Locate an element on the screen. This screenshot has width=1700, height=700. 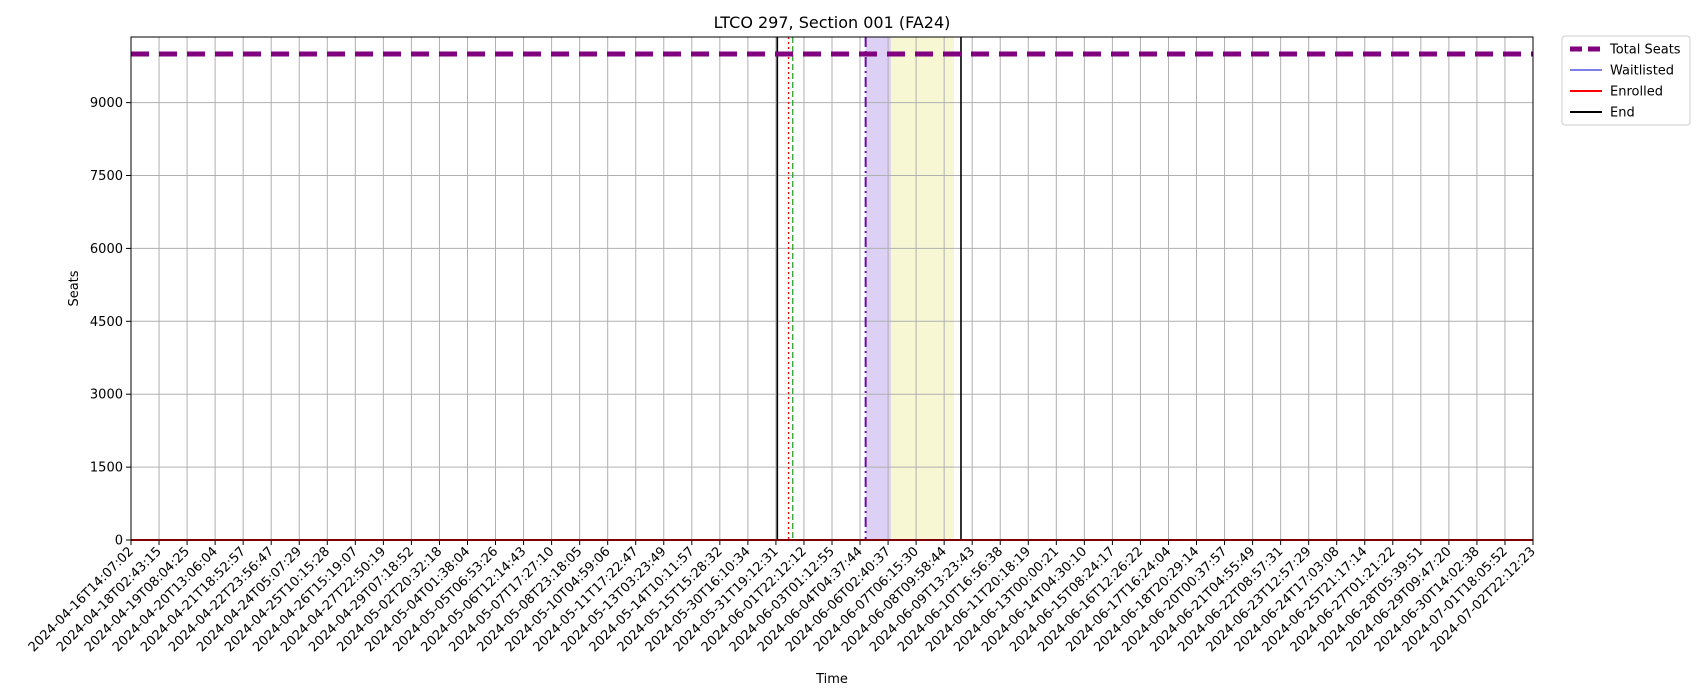
legend-label: Enrolled is located at coordinates (1636, 92).